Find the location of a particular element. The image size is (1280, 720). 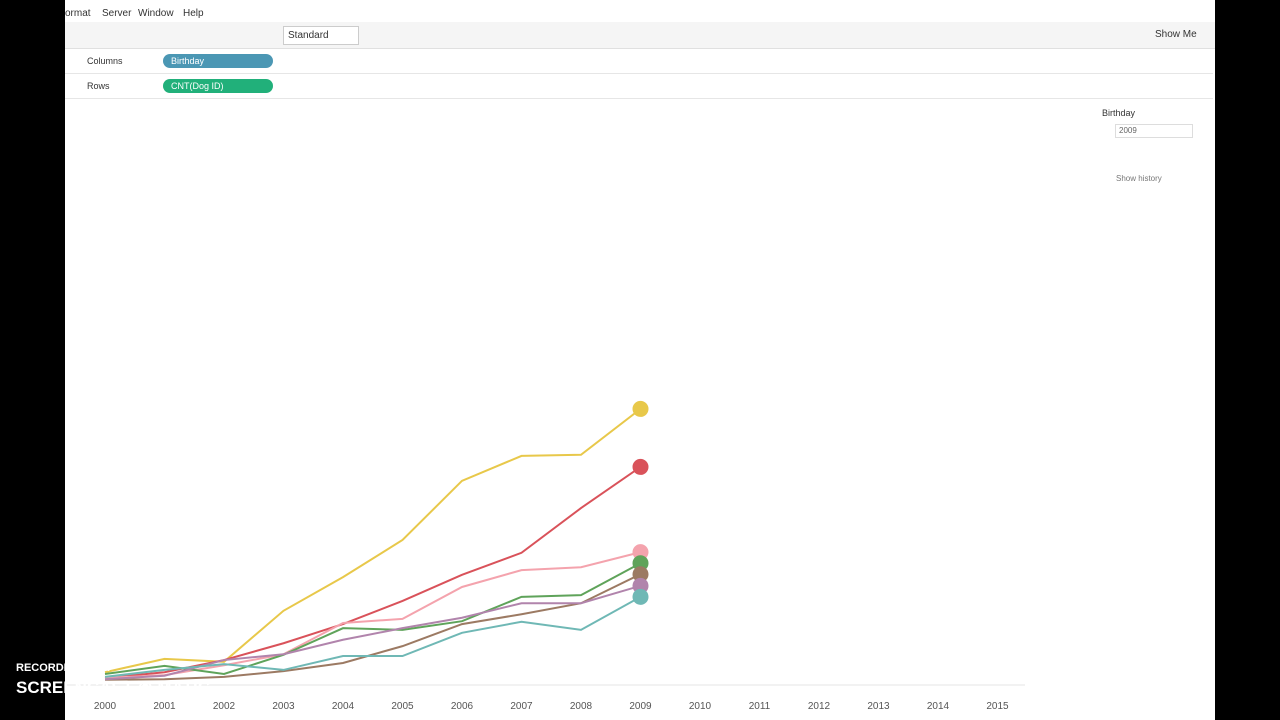

show-me: Show Me is located at coordinates (1176, 34).